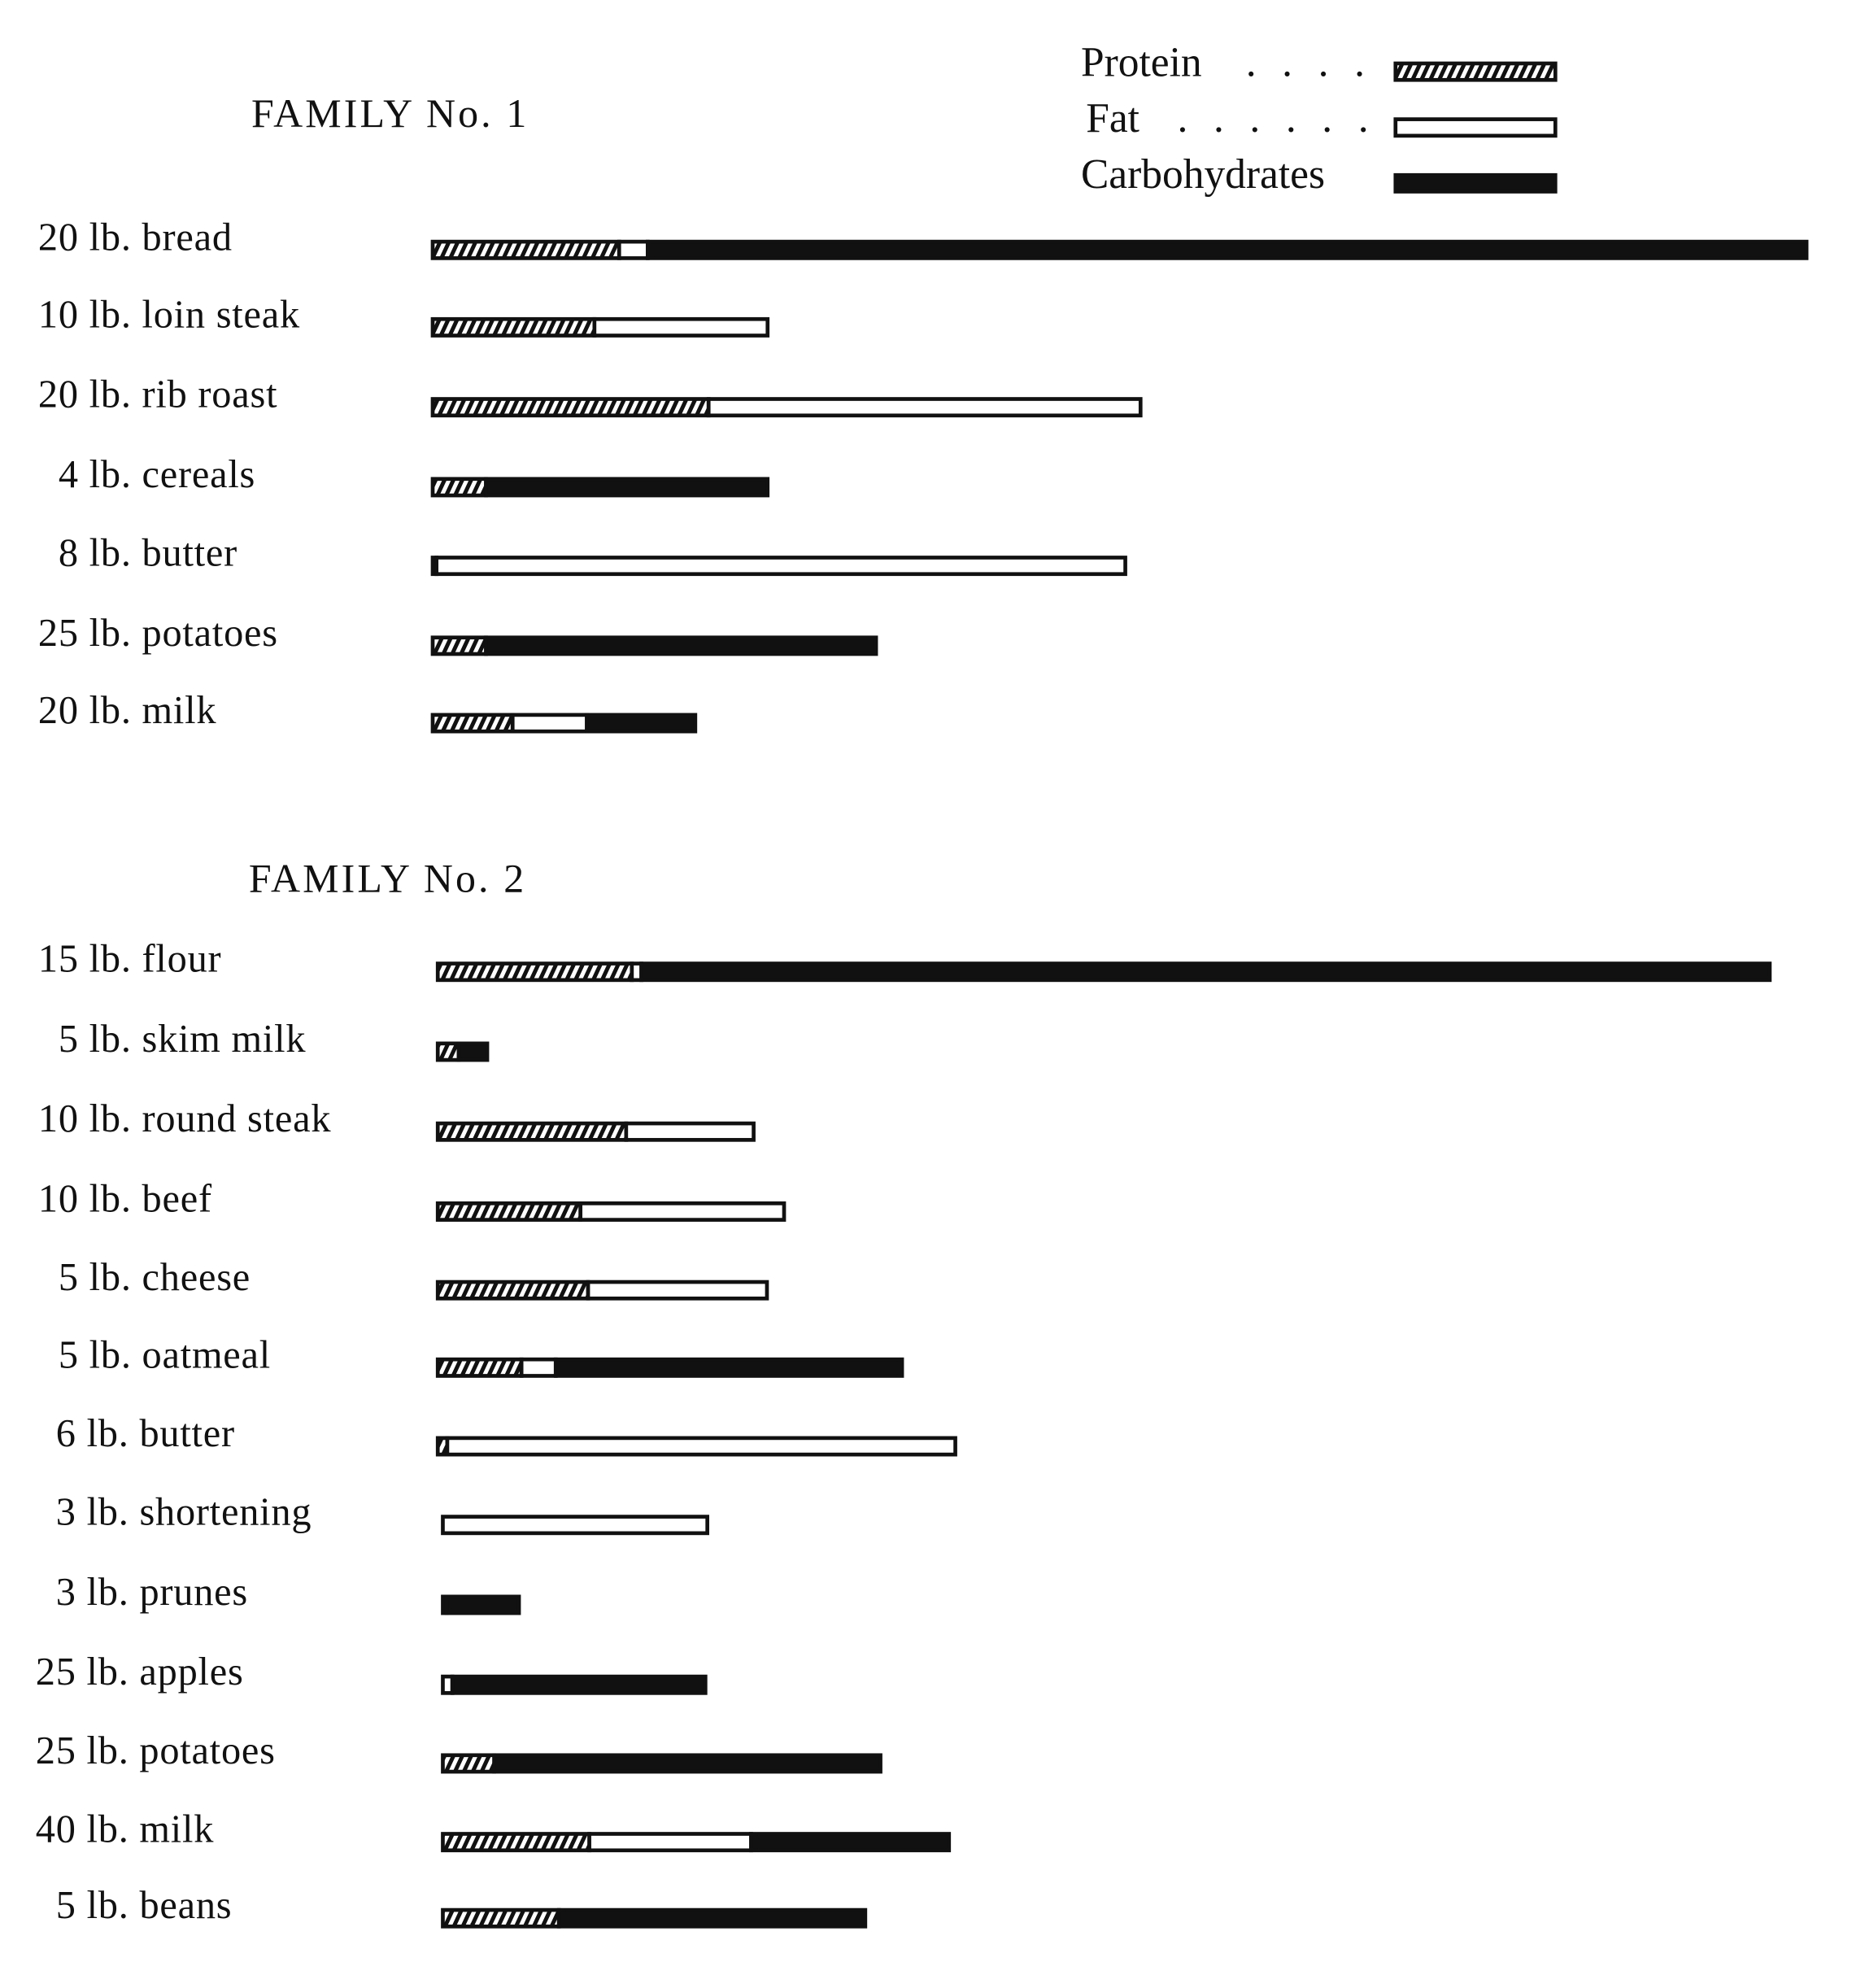 The height and width of the screenshot is (1988, 1865). What do you see at coordinates (182, 1039) in the screenshot?
I see `category-label: 5 lb. skim milk` at bounding box center [182, 1039].